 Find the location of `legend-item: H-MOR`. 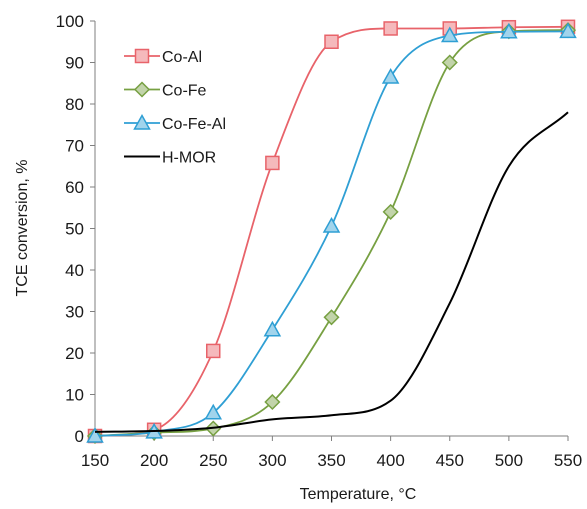

legend-item: H-MOR is located at coordinates (170, 158).